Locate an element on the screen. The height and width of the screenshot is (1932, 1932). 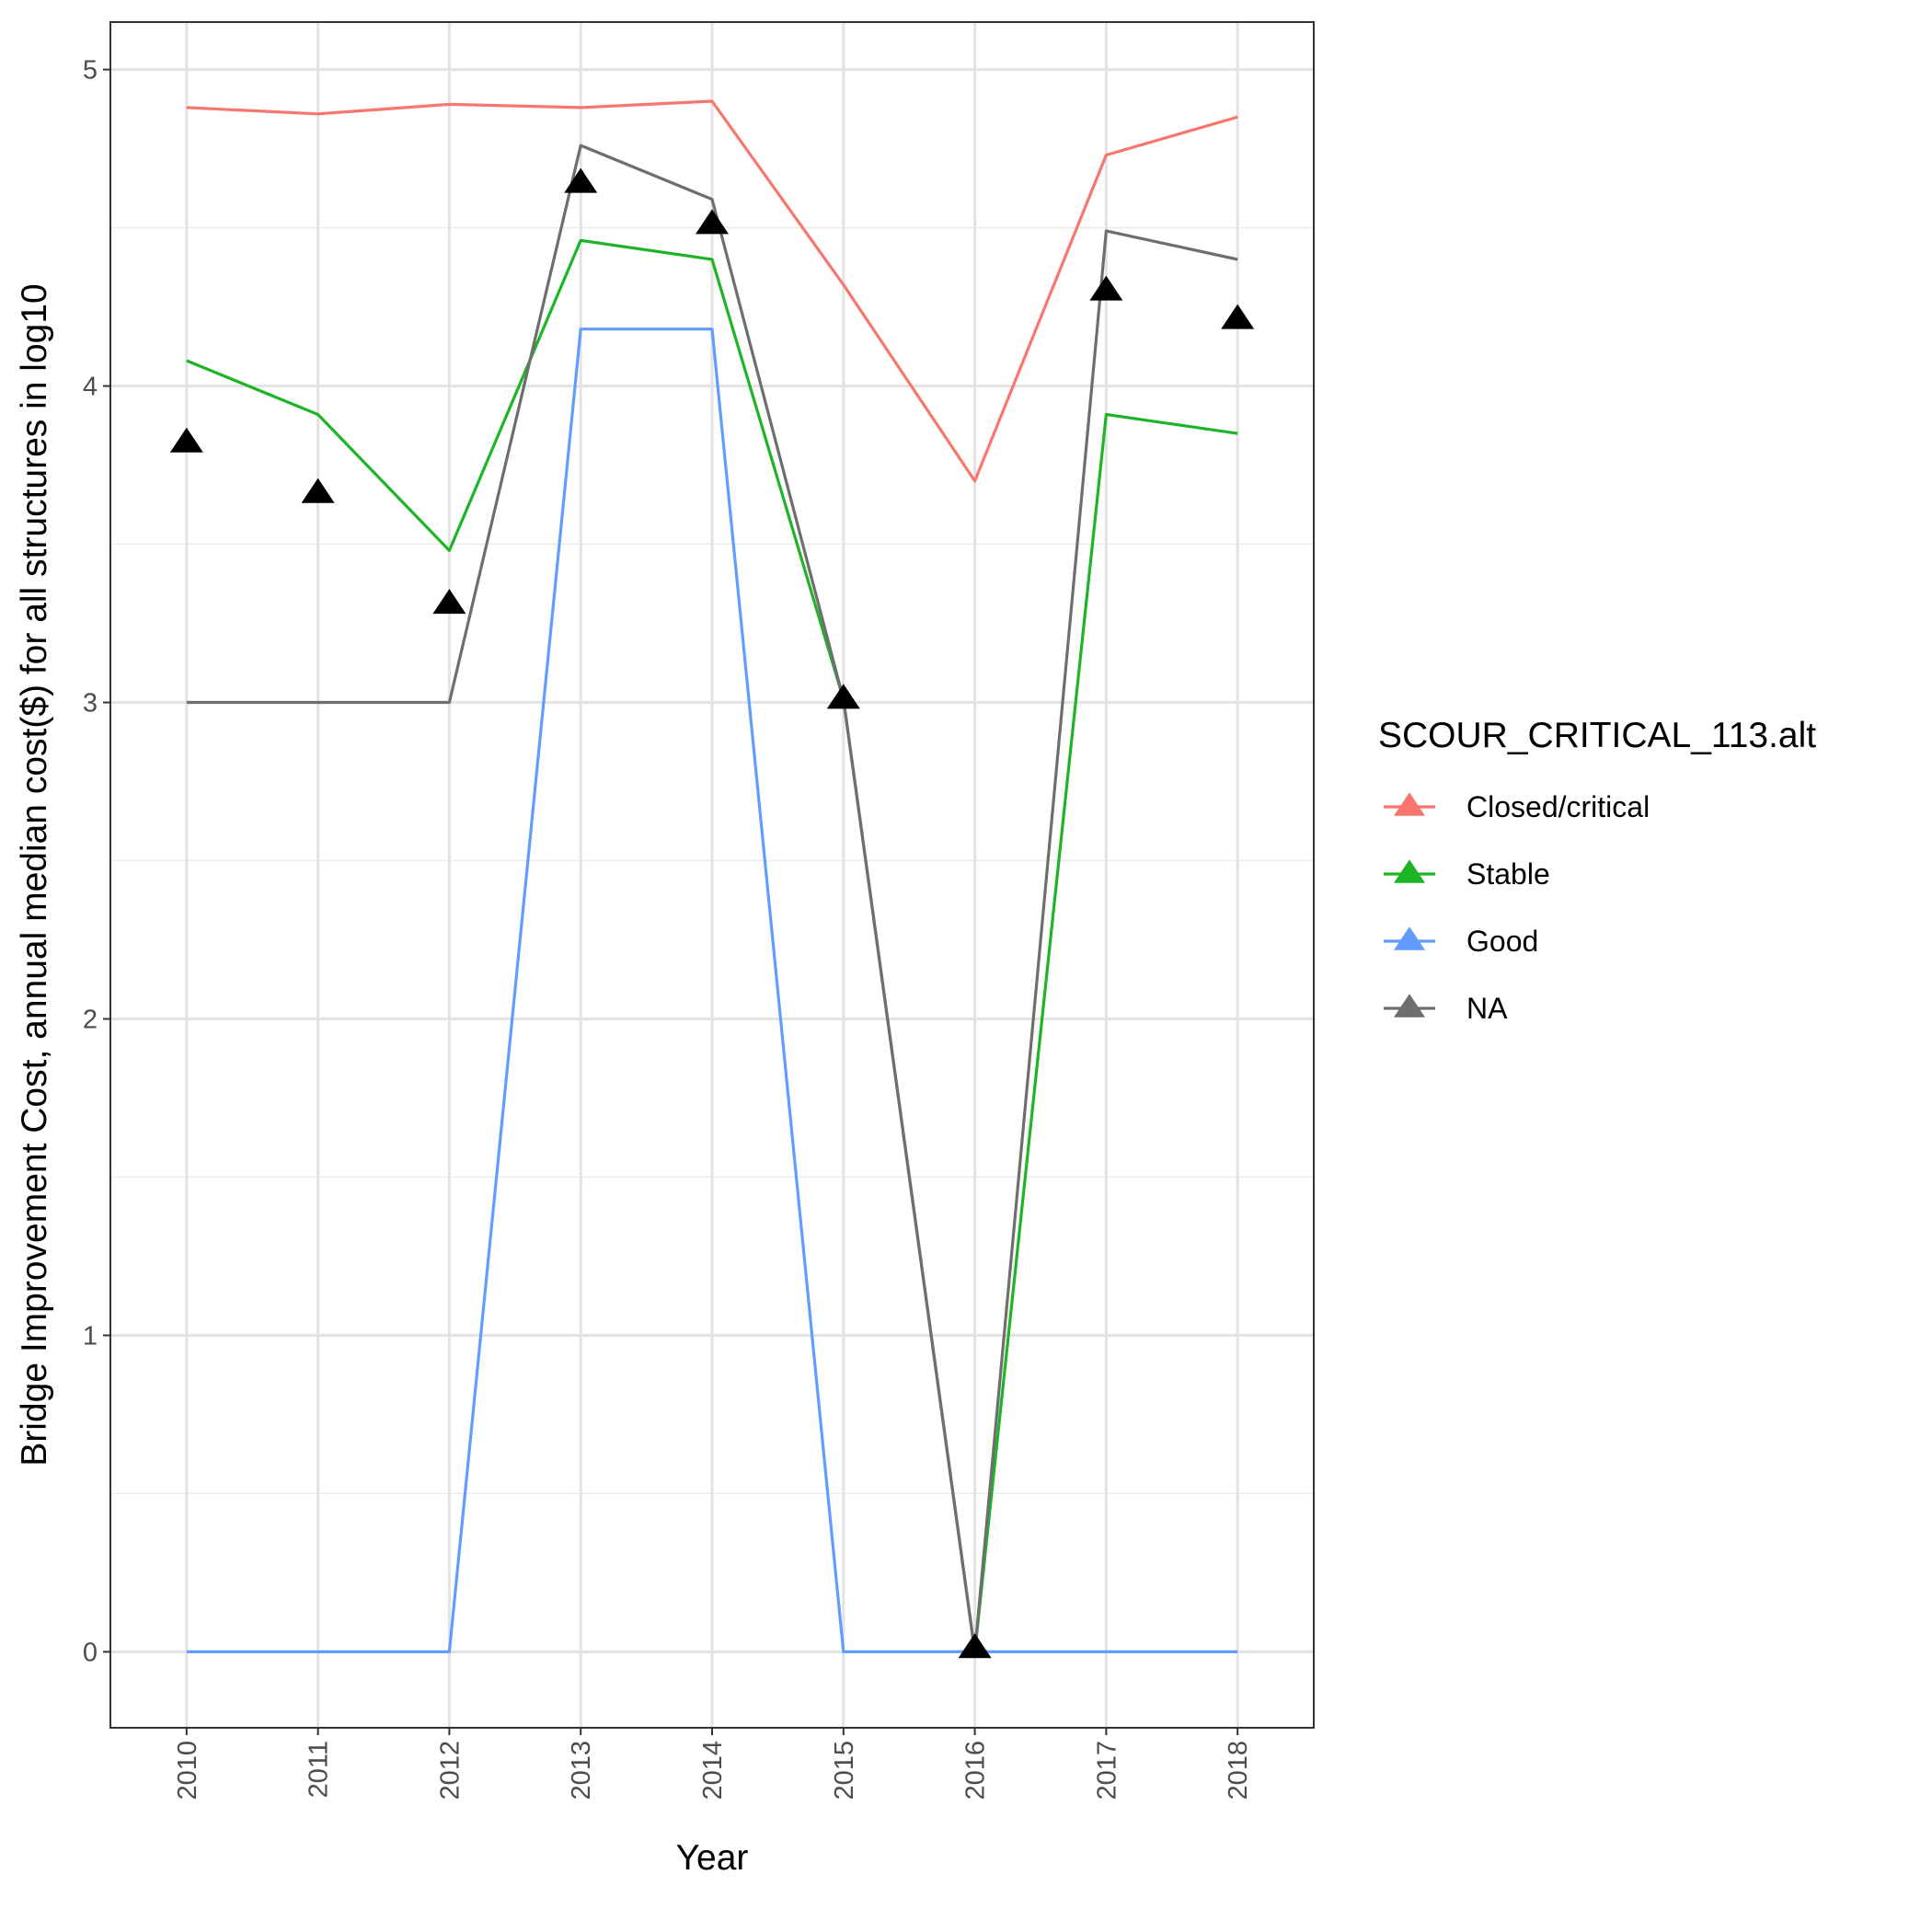
y-tick-label: 0 is located at coordinates (90, 1652).